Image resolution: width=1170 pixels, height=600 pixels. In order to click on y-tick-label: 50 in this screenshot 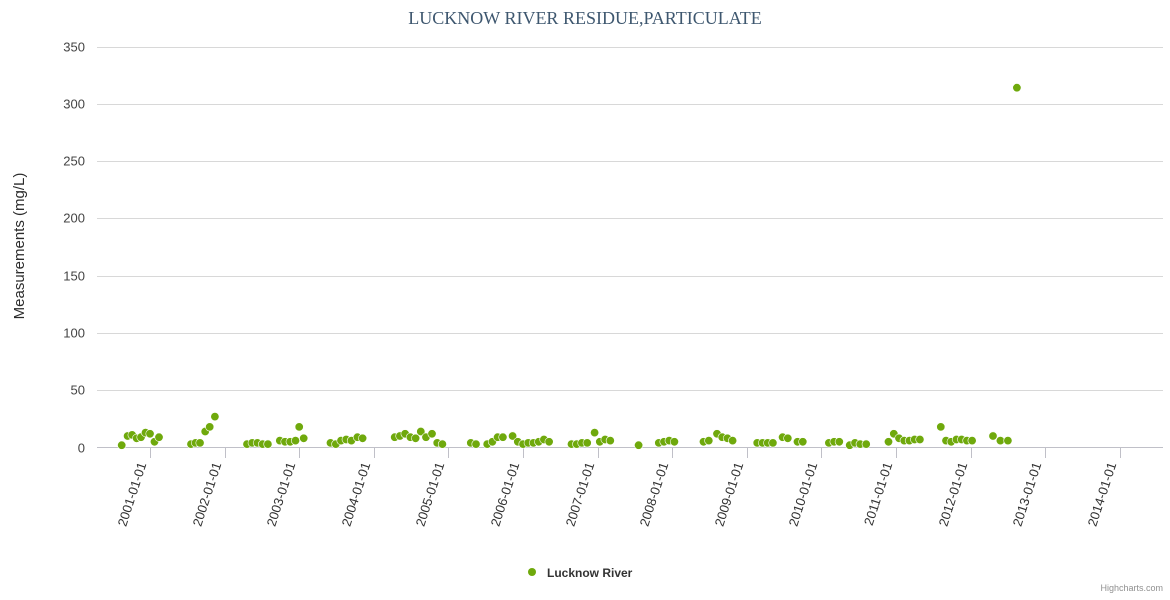, I will do `click(78, 390)`.